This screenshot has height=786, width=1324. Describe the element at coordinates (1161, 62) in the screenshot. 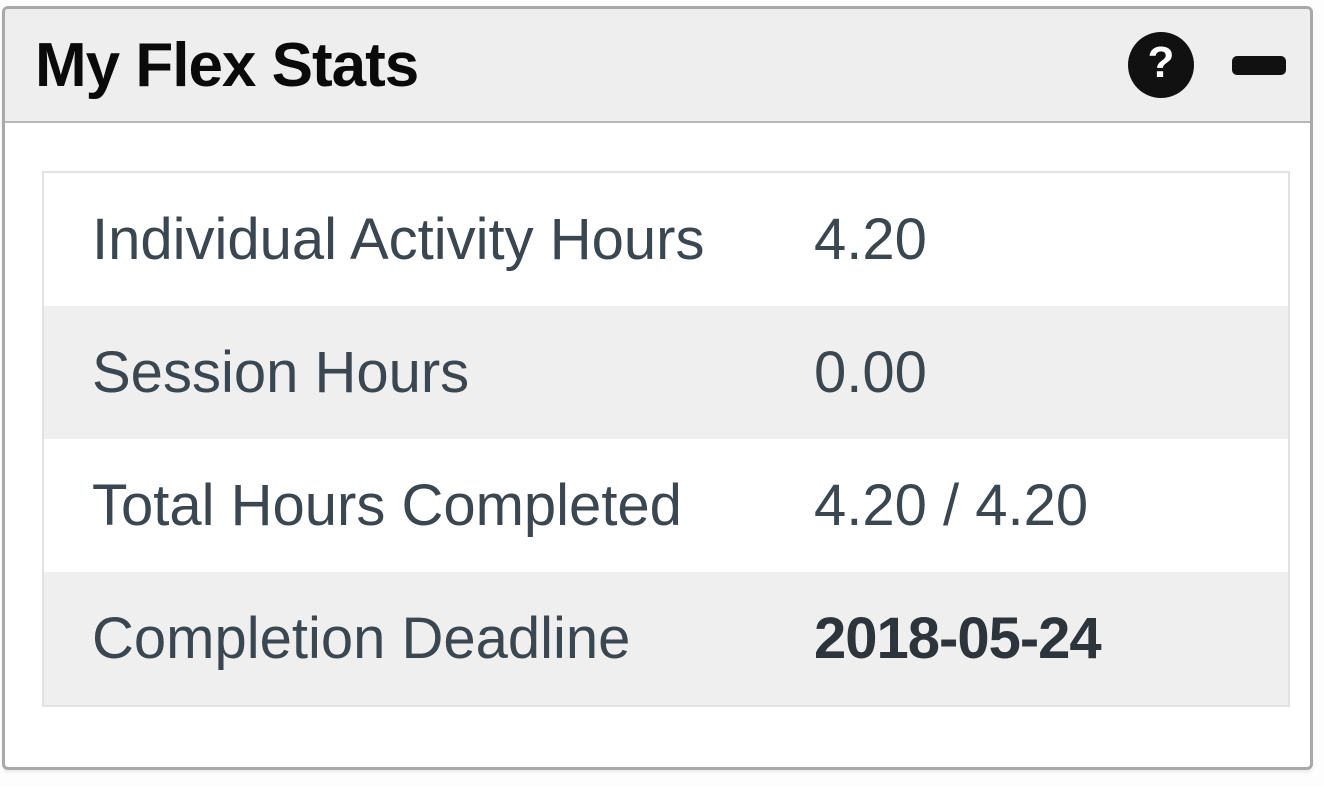

I see `question-mark-glyph: ?` at that location.